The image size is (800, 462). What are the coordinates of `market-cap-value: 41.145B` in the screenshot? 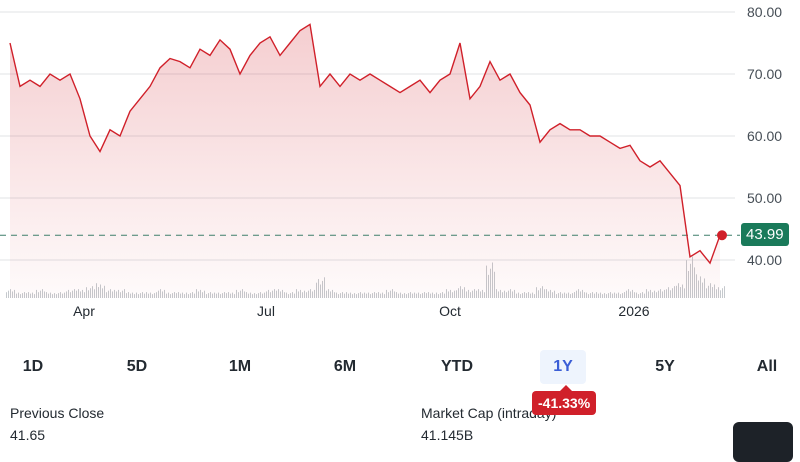 It's located at (447, 435).